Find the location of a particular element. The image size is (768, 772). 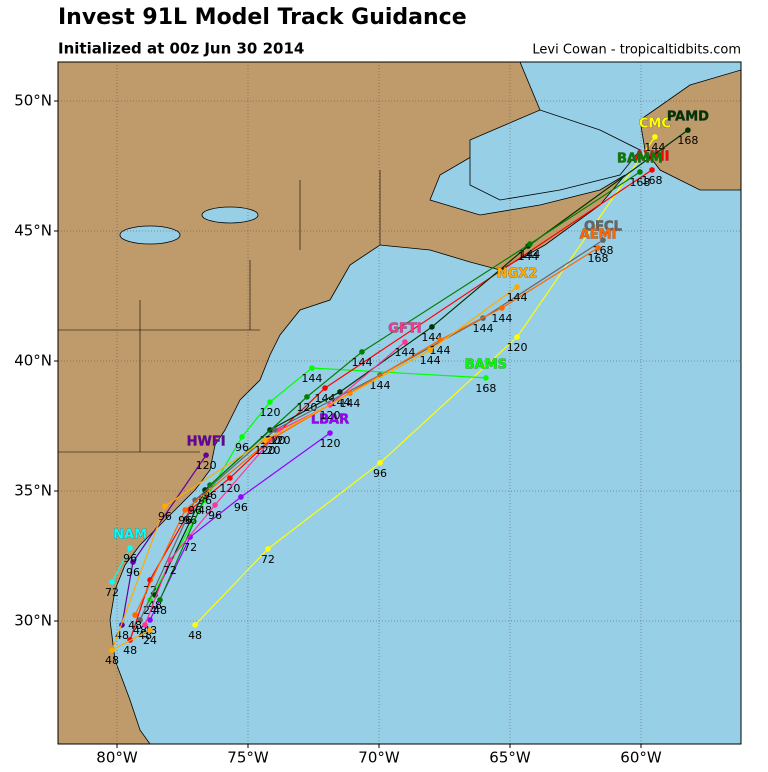

model-label: BAMM is located at coordinates (640, 158).